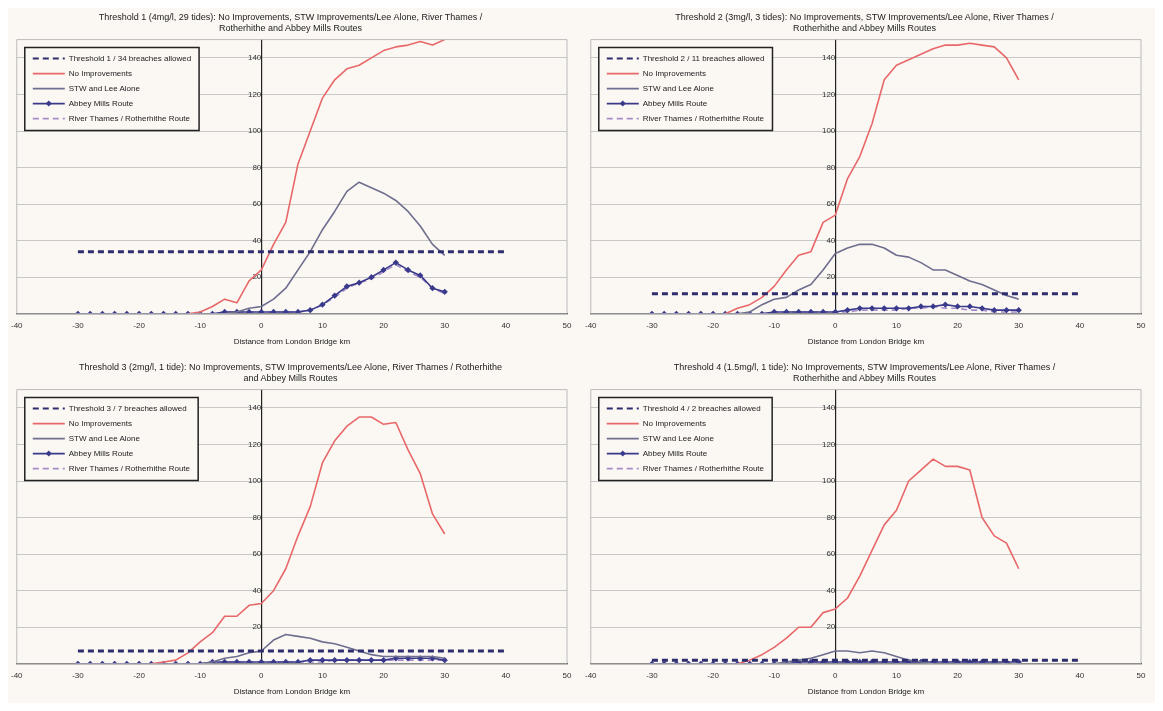 This screenshot has width=1163, height=711. Describe the element at coordinates (290, 22) in the screenshot. I see `chart-title: Threshold 1 (4mg/l, 29 tides): No Improvements, STW Improvements/Lee Alone, River Thames / Rotherhithe and Abbey Mills Routes` at that location.